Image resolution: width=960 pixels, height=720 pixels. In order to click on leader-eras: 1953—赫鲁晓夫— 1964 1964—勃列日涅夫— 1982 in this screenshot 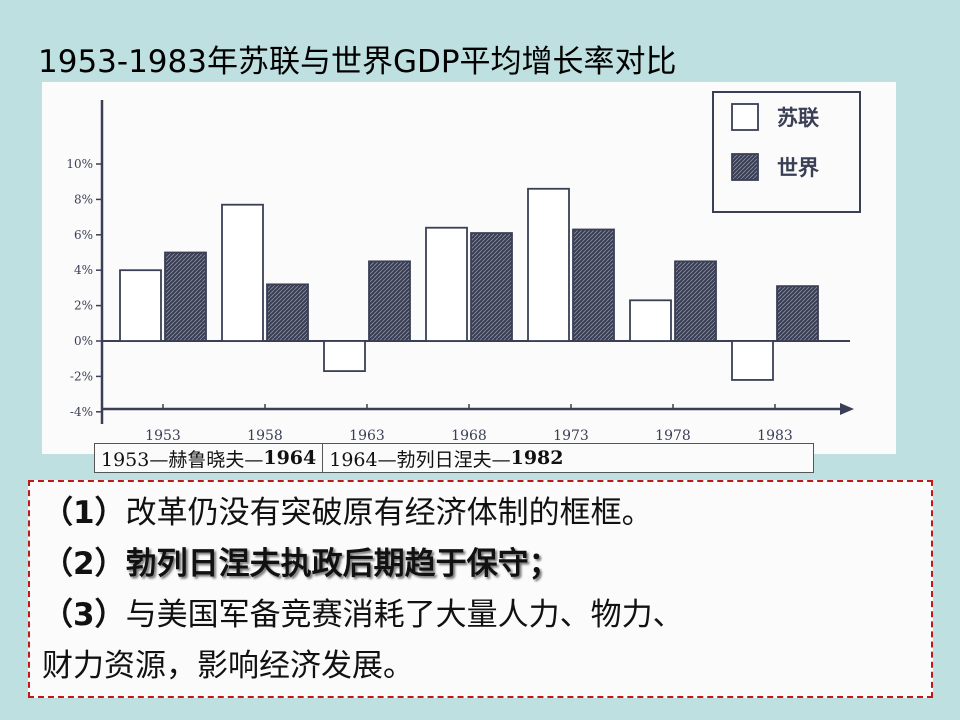, I will do `click(454, 458)`.